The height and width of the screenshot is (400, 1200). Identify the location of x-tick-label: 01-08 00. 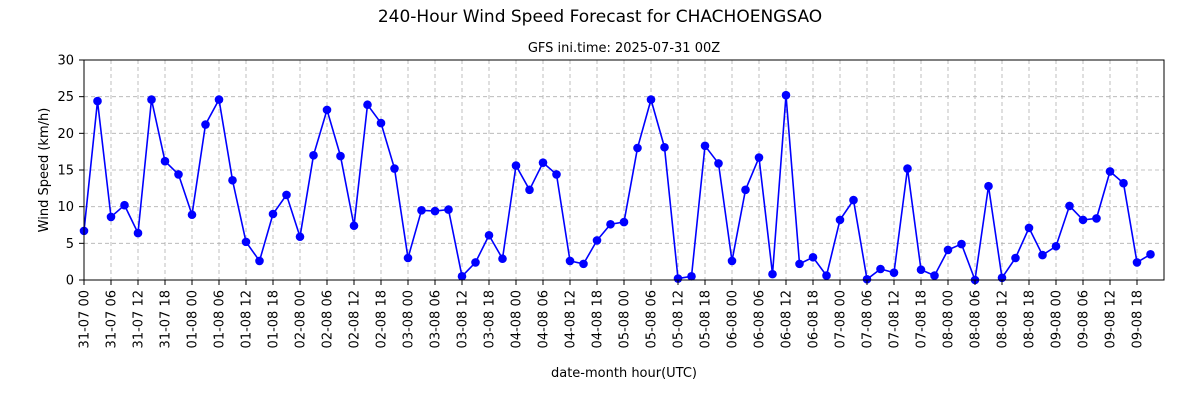
(193, 319).